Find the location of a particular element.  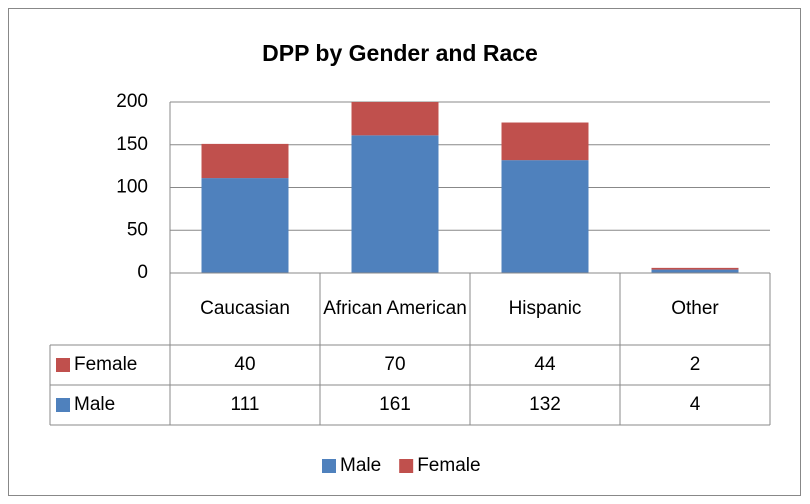

x-tick-cell: Hispanic is located at coordinates (545, 308).